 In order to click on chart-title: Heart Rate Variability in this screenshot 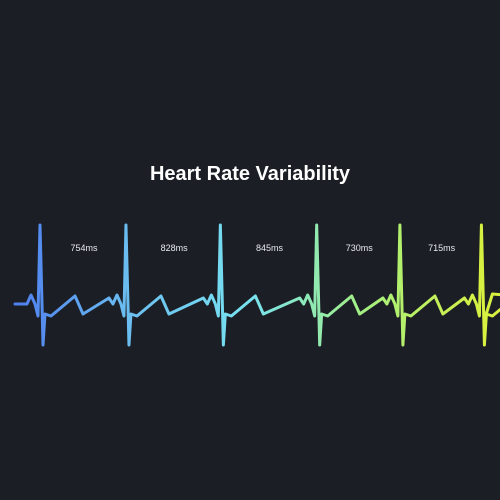, I will do `click(250, 174)`.